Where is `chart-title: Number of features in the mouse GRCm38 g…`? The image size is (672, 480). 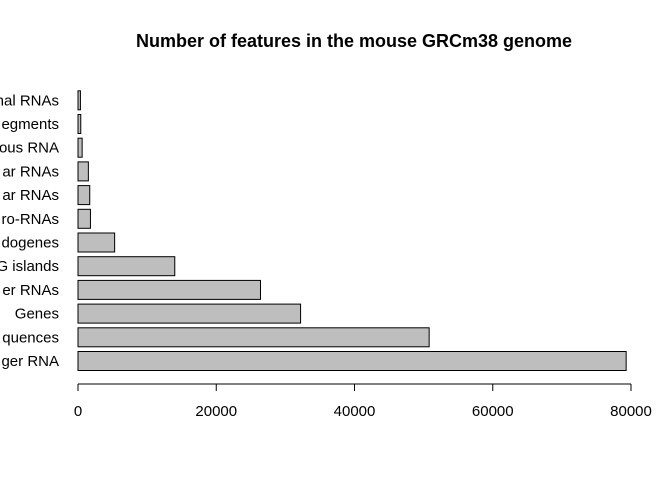
chart-title: Number of features in the mouse GRCm38 g… is located at coordinates (354, 41).